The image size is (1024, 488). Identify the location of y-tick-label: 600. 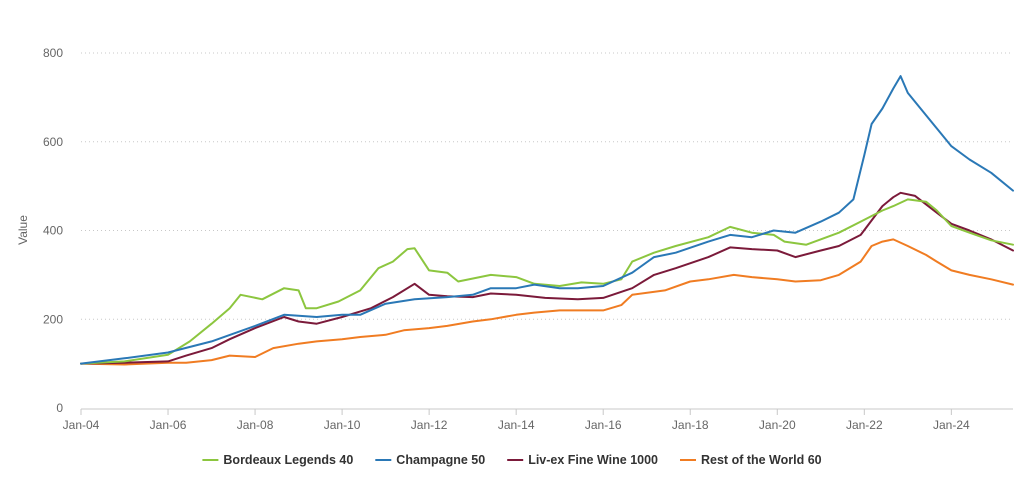
(53, 142).